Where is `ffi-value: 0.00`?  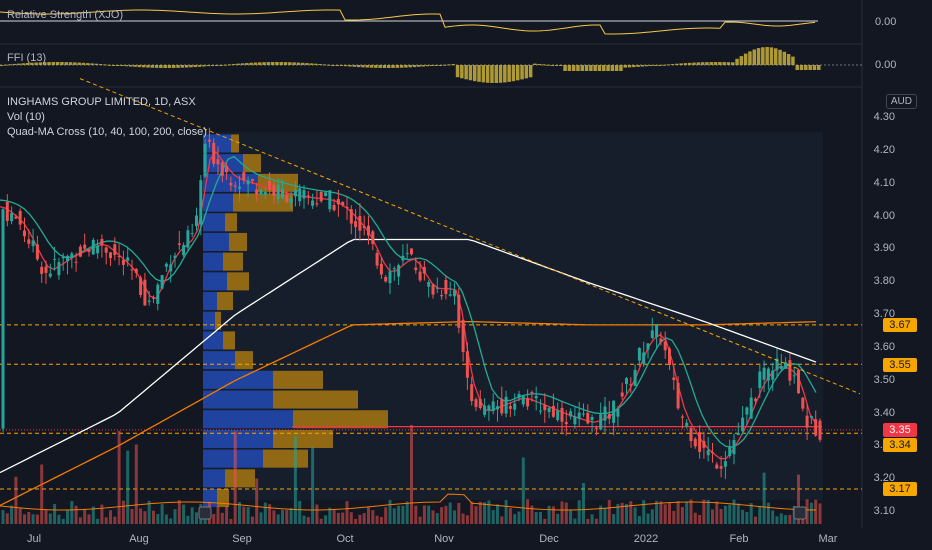
ffi-value: 0.00 is located at coordinates (886, 65).